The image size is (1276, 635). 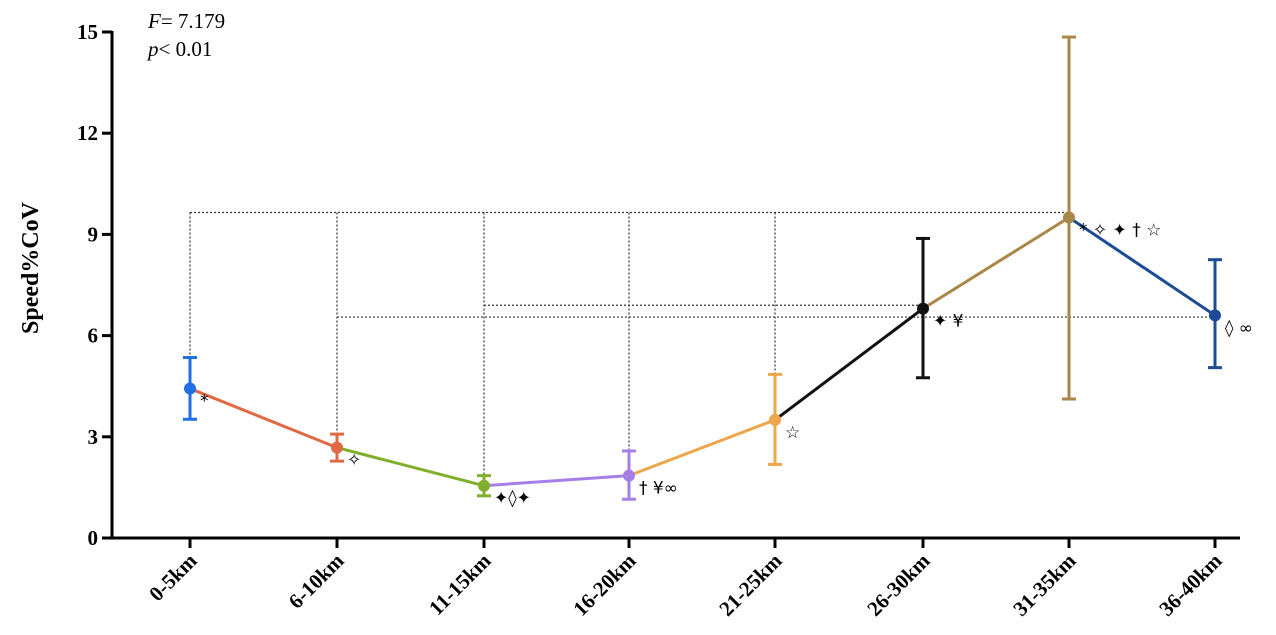 I want to click on y-tick-label: 15, so click(x=87, y=32).